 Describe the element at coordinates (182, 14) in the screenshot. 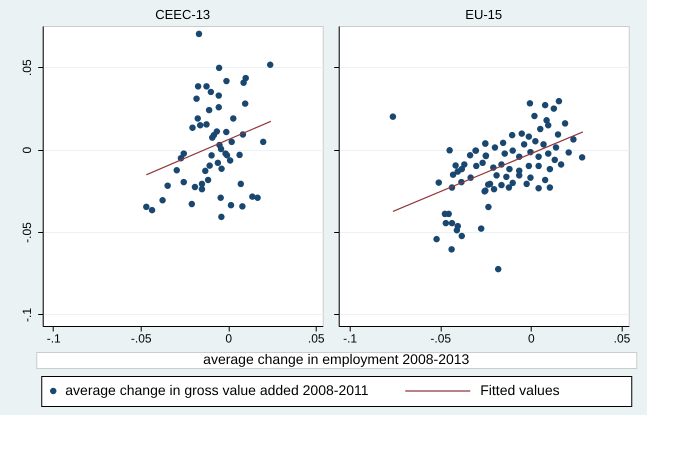

I see `chart-title: CEEC-13` at that location.